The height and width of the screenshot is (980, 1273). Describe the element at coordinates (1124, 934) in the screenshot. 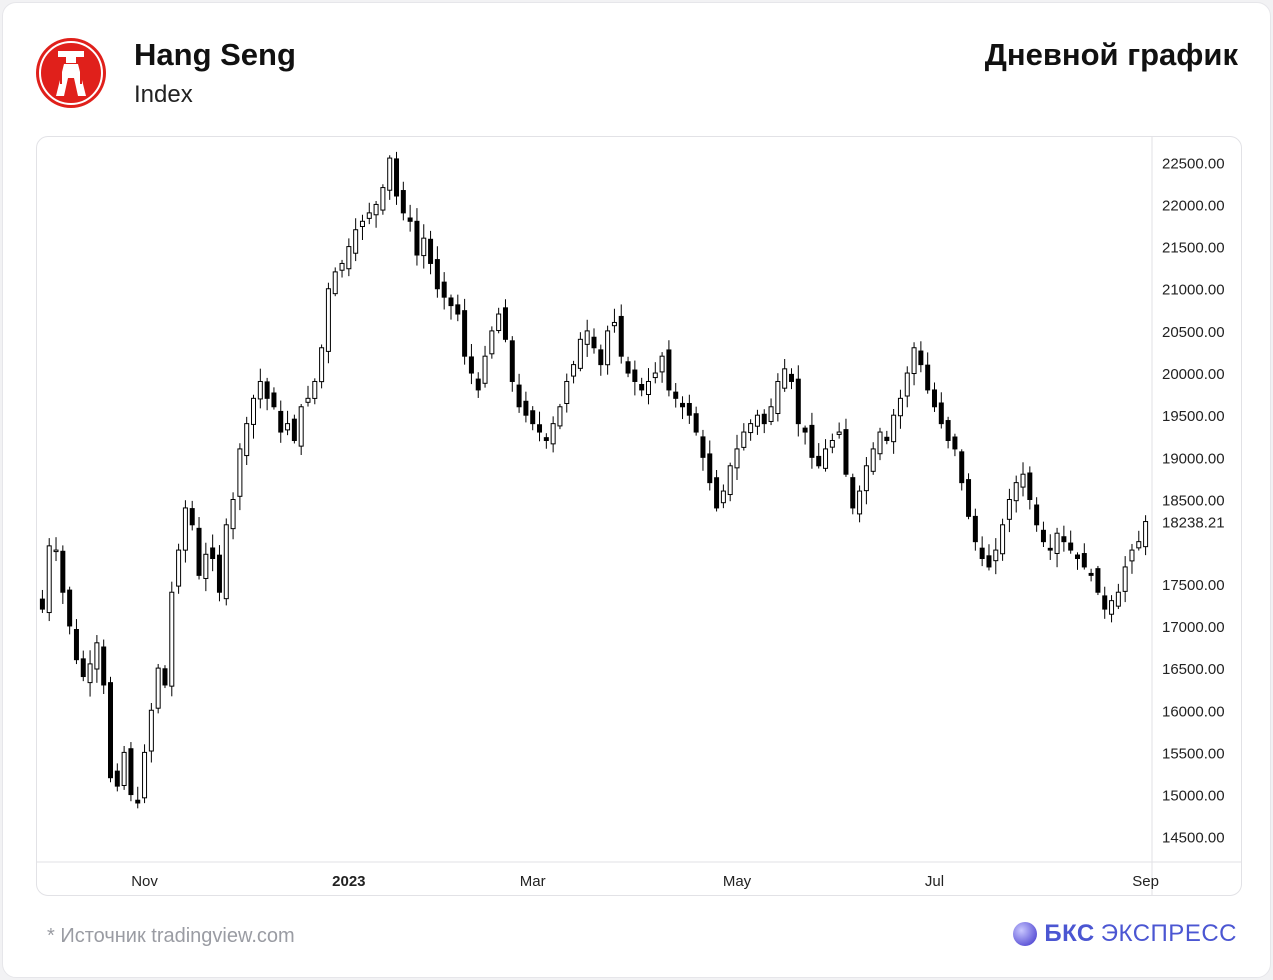

I see `brand-logo: БКС ЭКСПРЕСС` at that location.